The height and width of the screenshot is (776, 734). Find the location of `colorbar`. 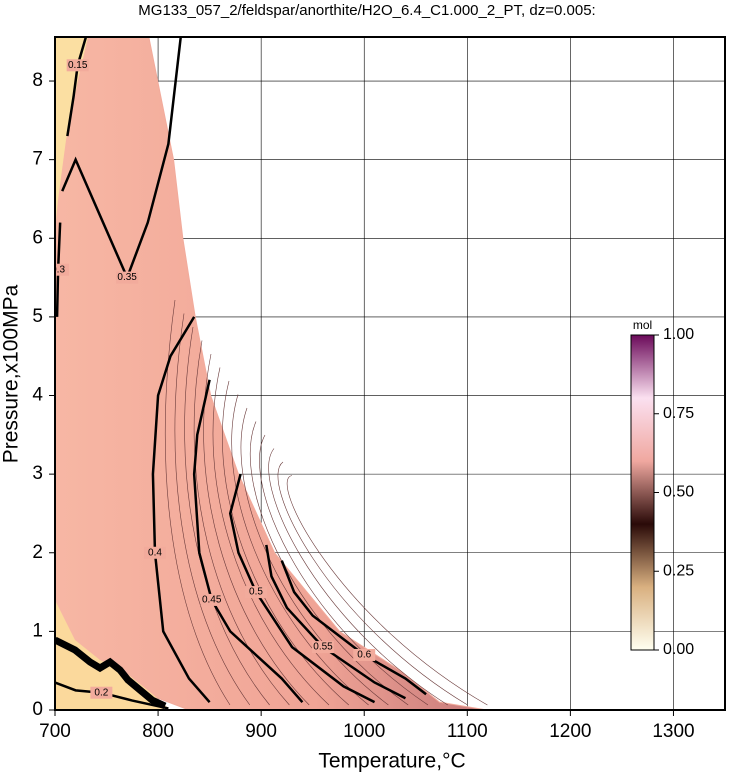

colorbar is located at coordinates (642, 492).